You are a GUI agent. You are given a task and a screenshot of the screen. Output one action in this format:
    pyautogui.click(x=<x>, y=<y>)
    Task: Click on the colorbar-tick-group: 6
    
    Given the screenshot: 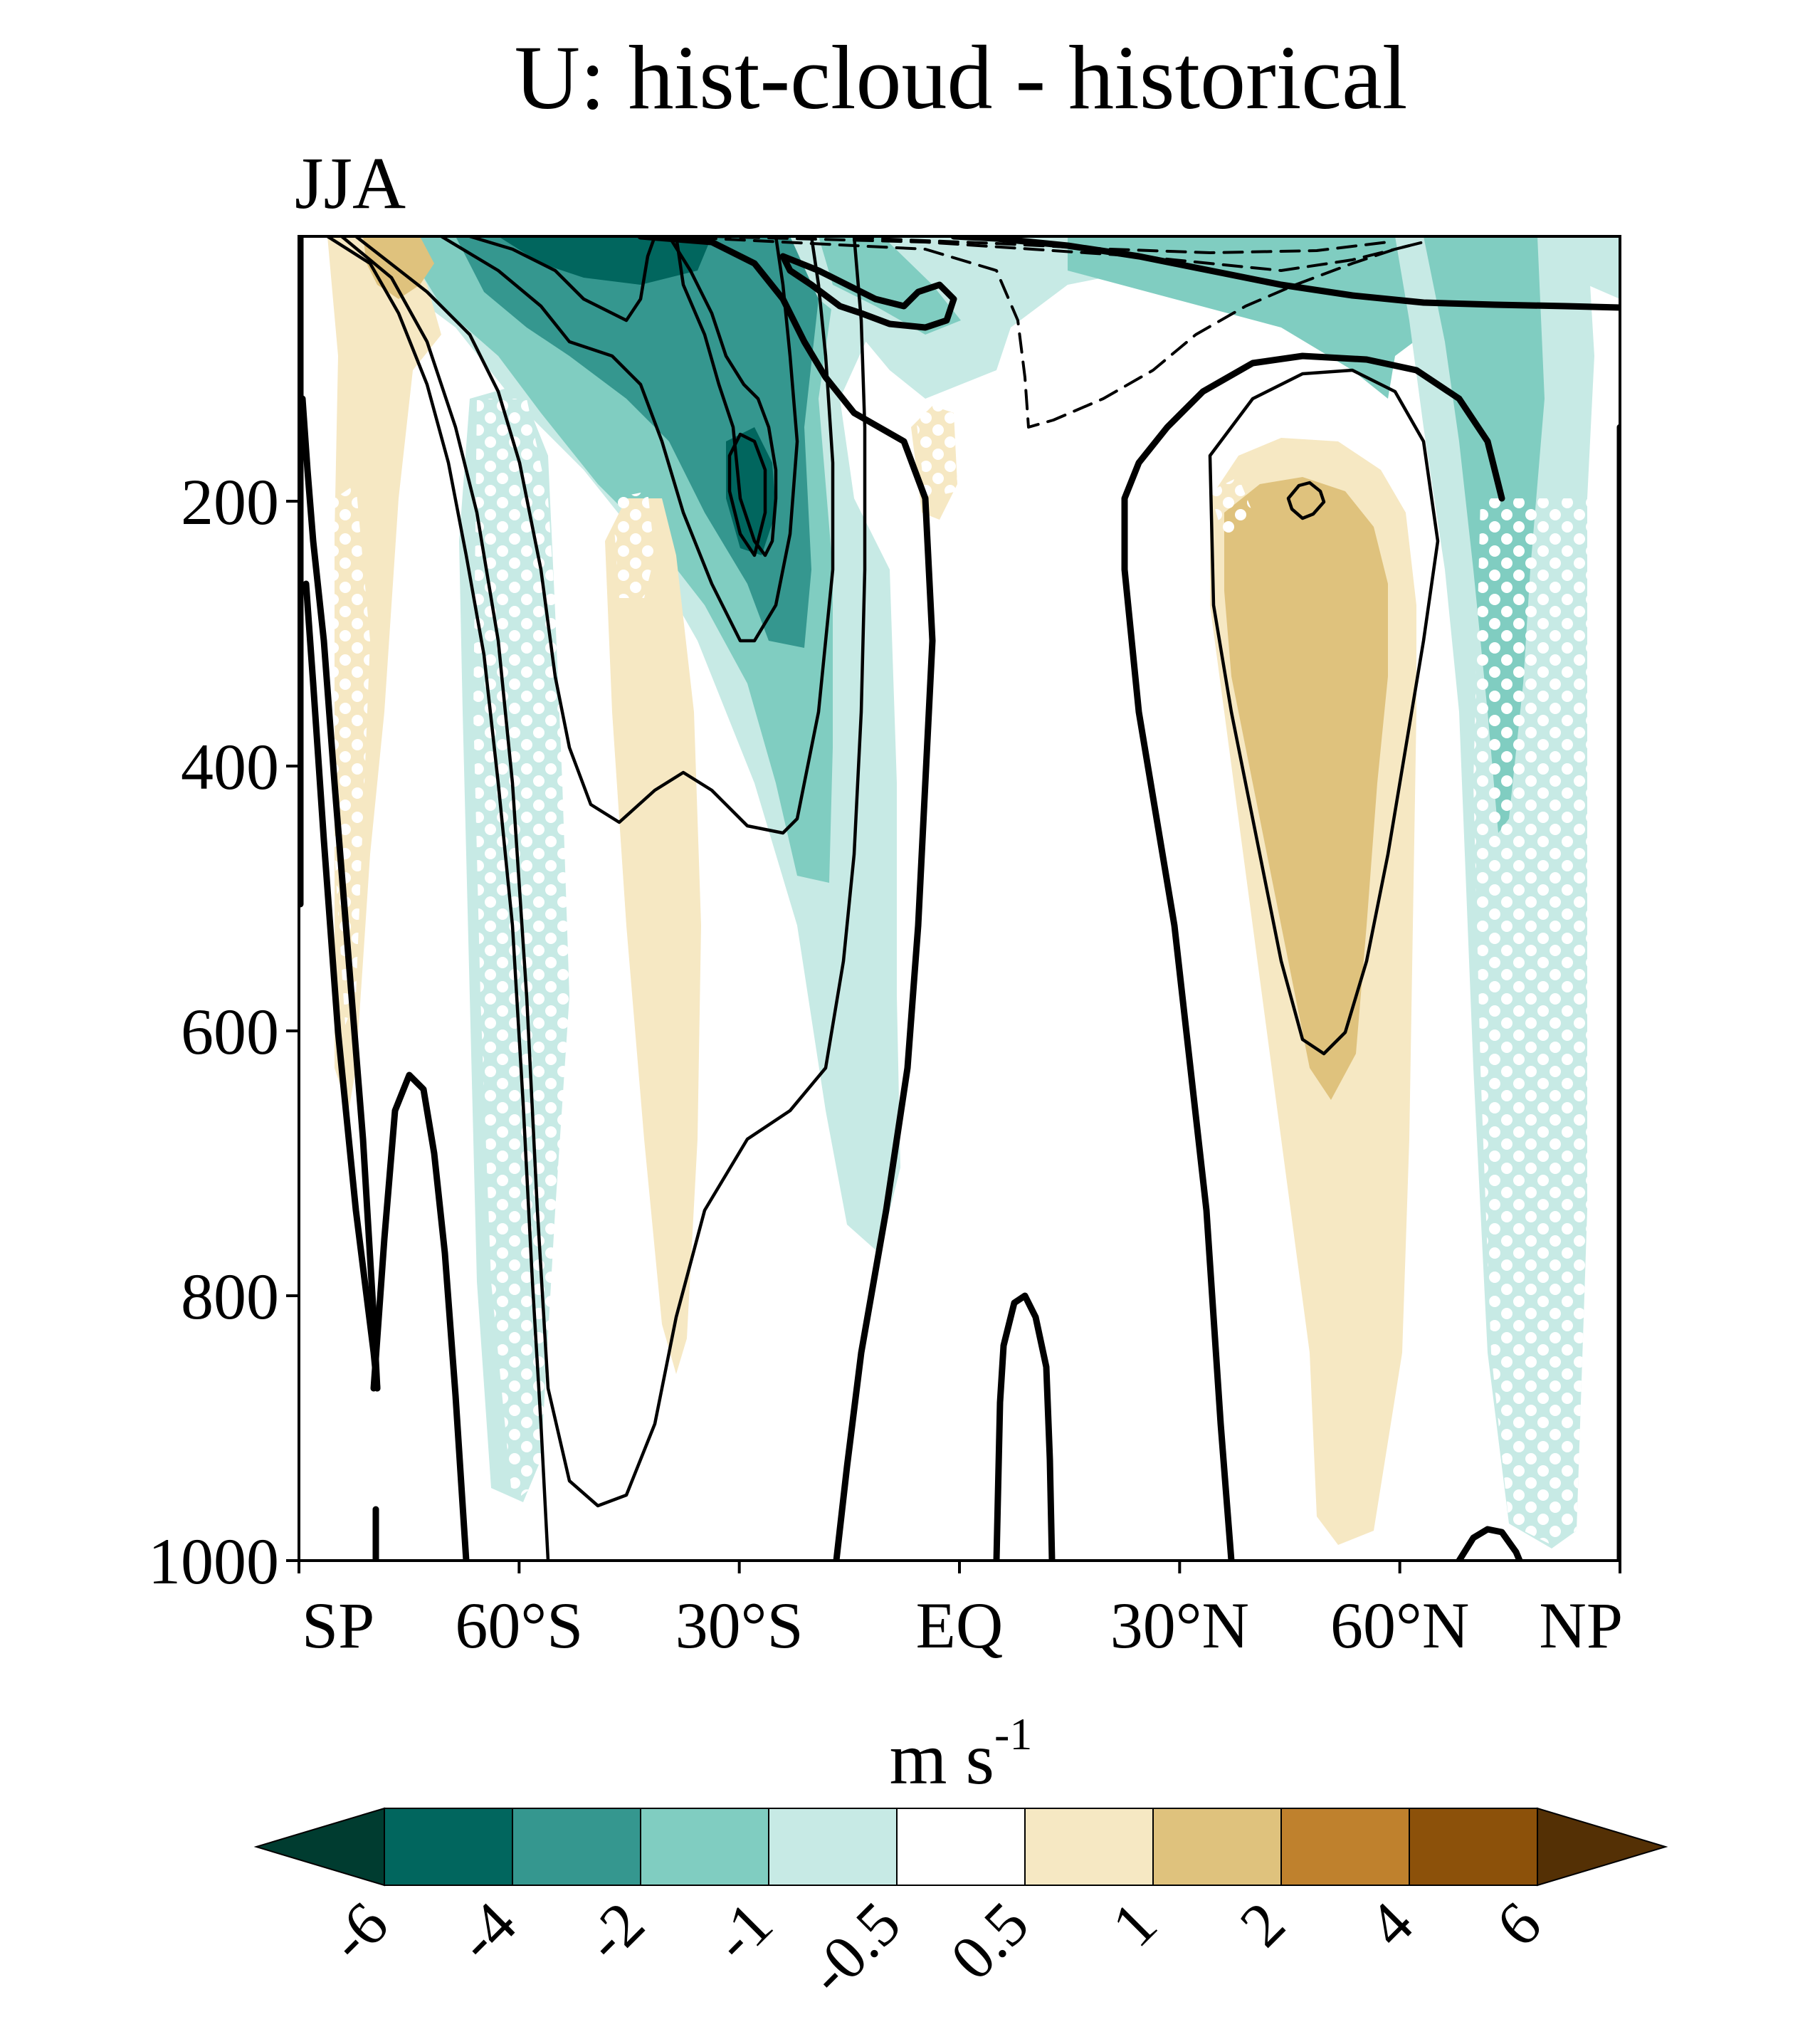 What is the action you would take?
    pyautogui.click(x=1518, y=1925)
    